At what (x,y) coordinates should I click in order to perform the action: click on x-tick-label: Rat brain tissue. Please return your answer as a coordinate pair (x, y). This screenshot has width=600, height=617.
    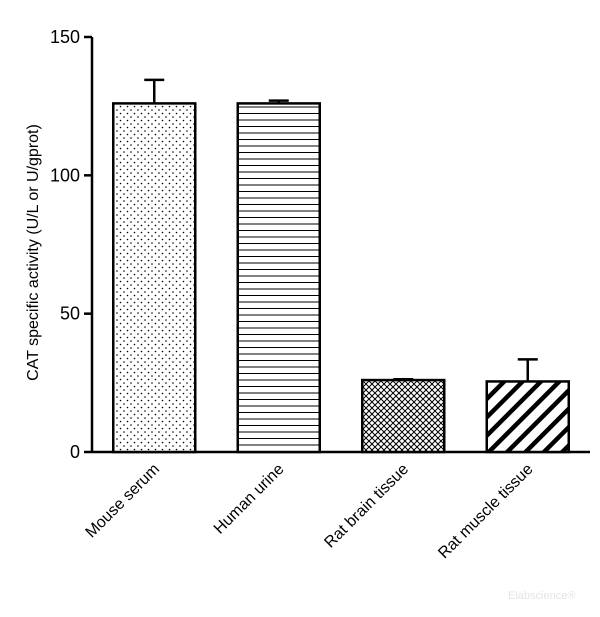
    Looking at the image, I should click on (366, 506).